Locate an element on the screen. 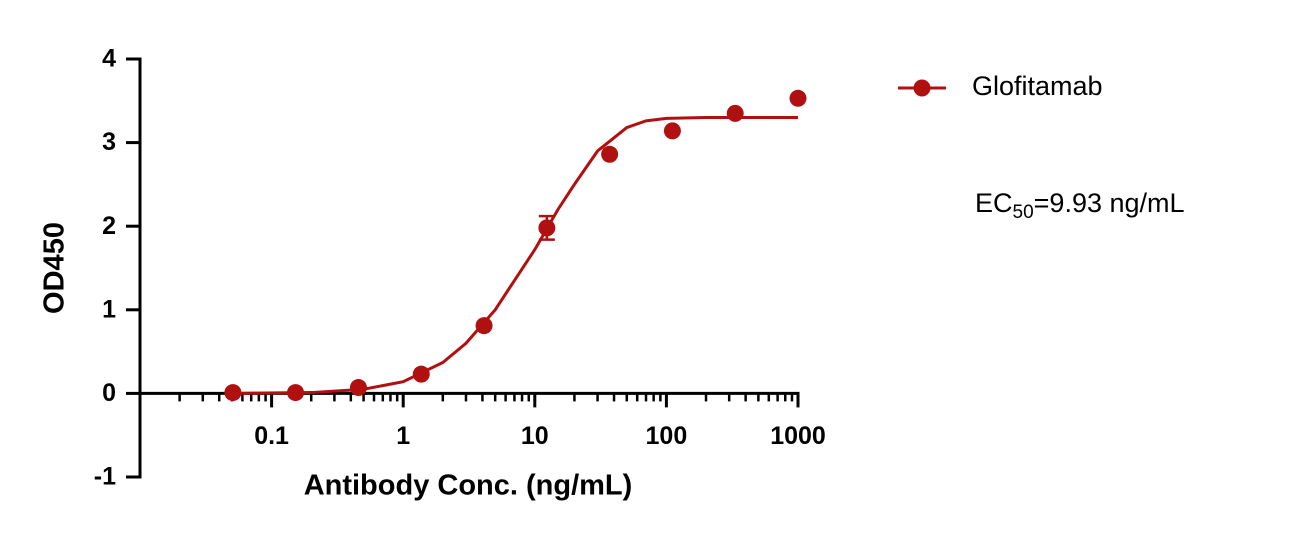  y-axis-title: OD450 is located at coordinates (55, 268).